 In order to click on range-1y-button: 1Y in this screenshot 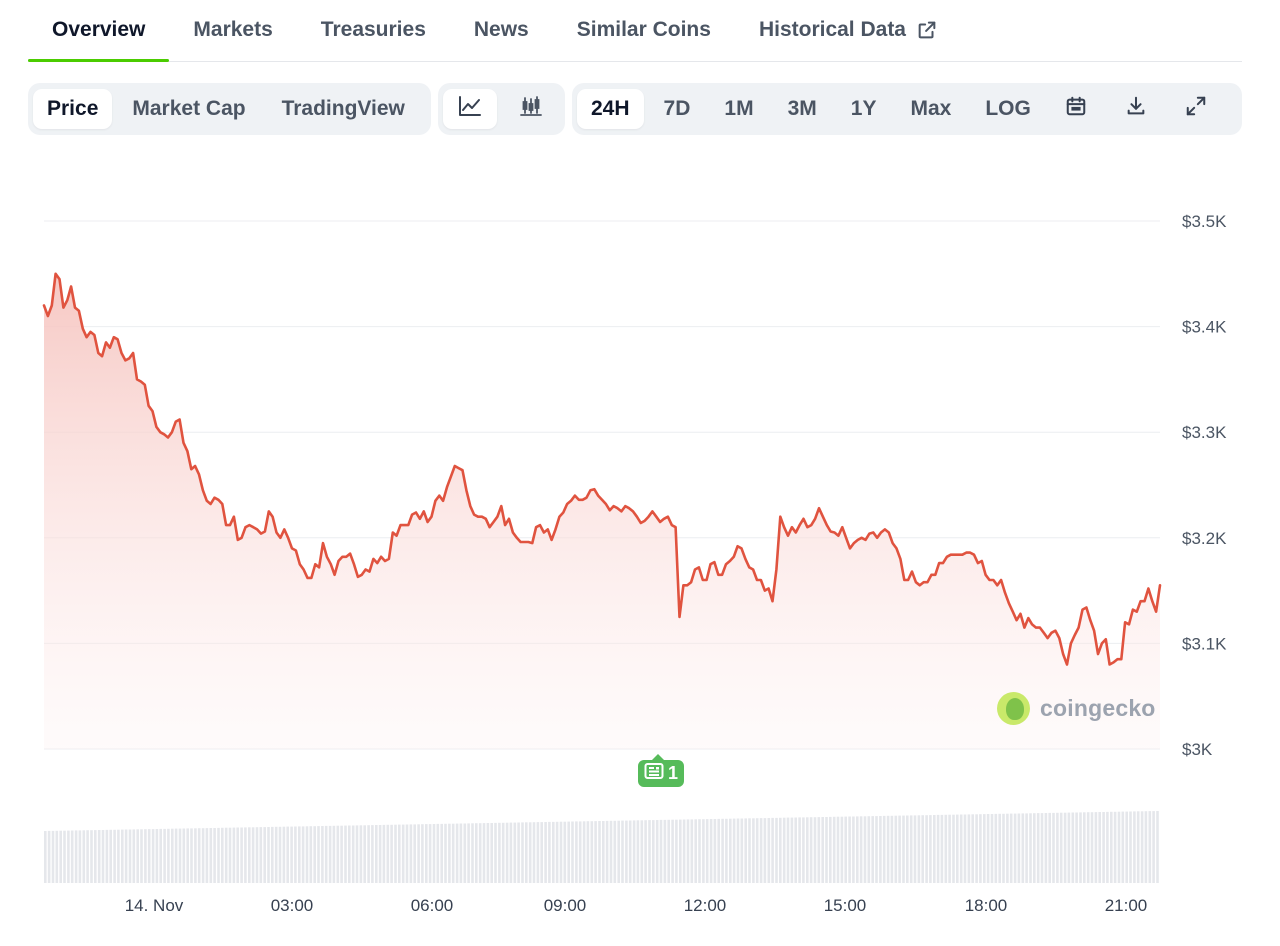, I will do `click(863, 108)`.